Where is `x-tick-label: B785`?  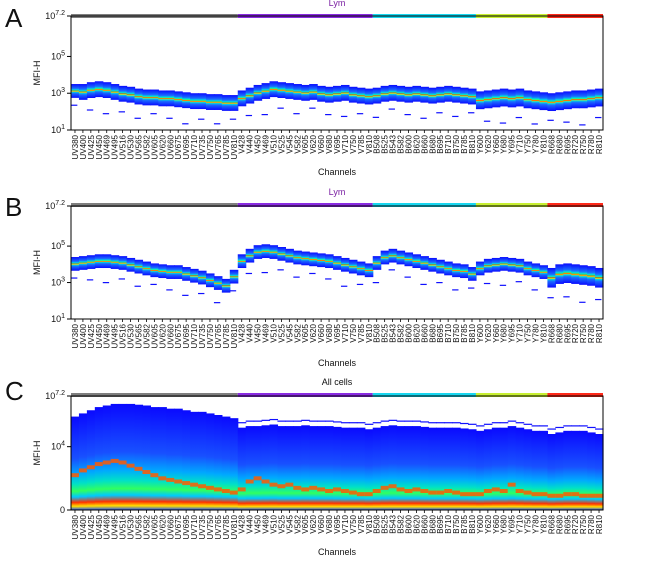 x-tick-label: B785 is located at coordinates (464, 143).